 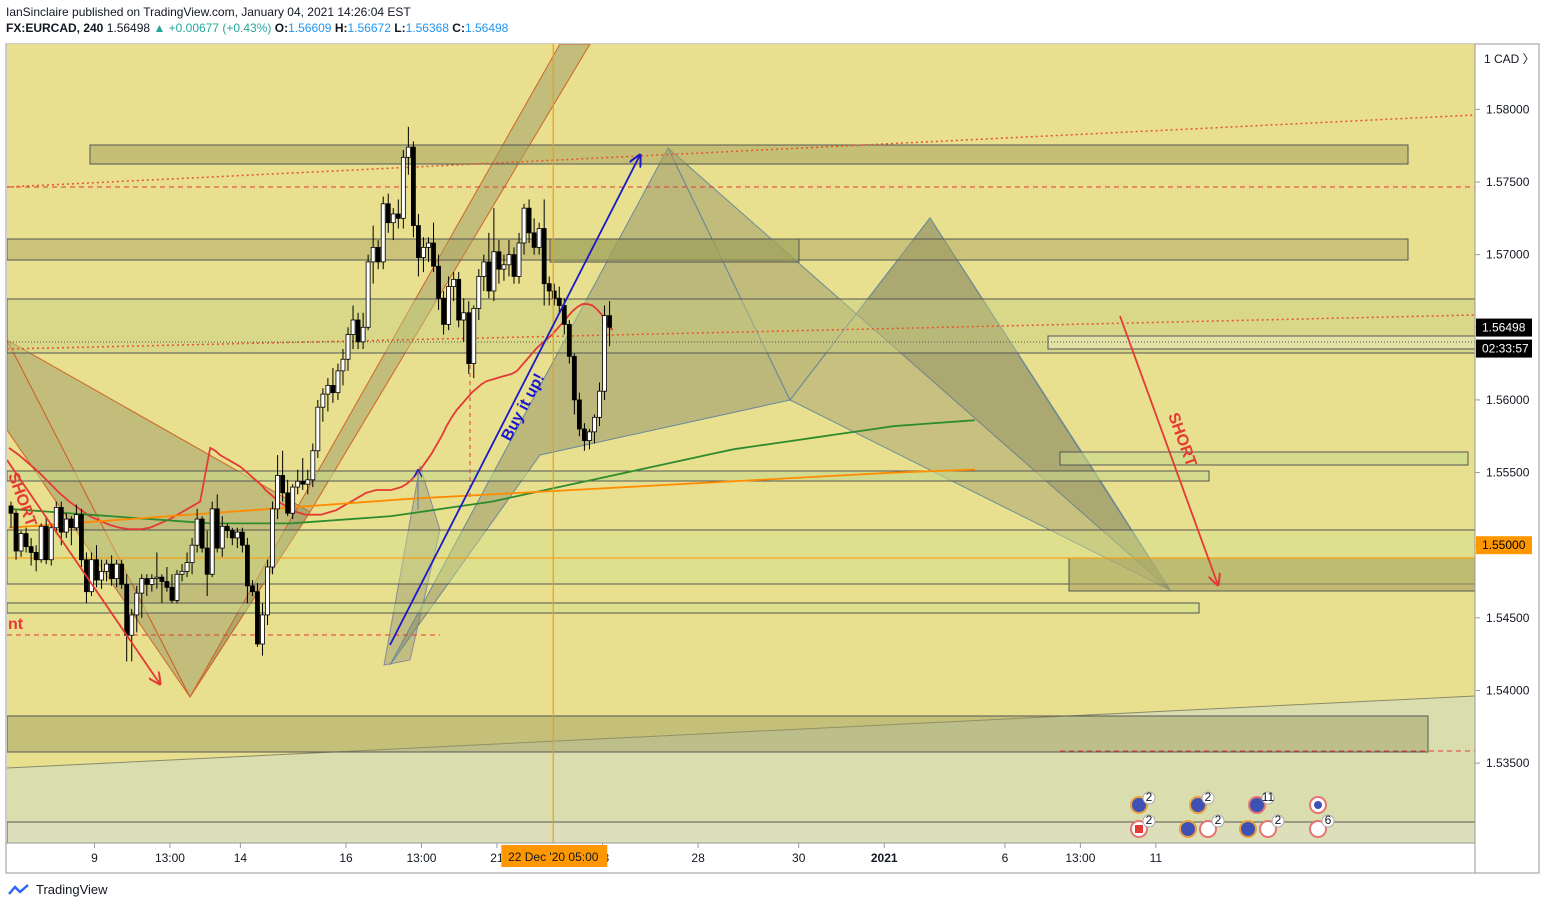 What do you see at coordinates (369, 28) in the screenshot?
I see `high-value: 1.56672` at bounding box center [369, 28].